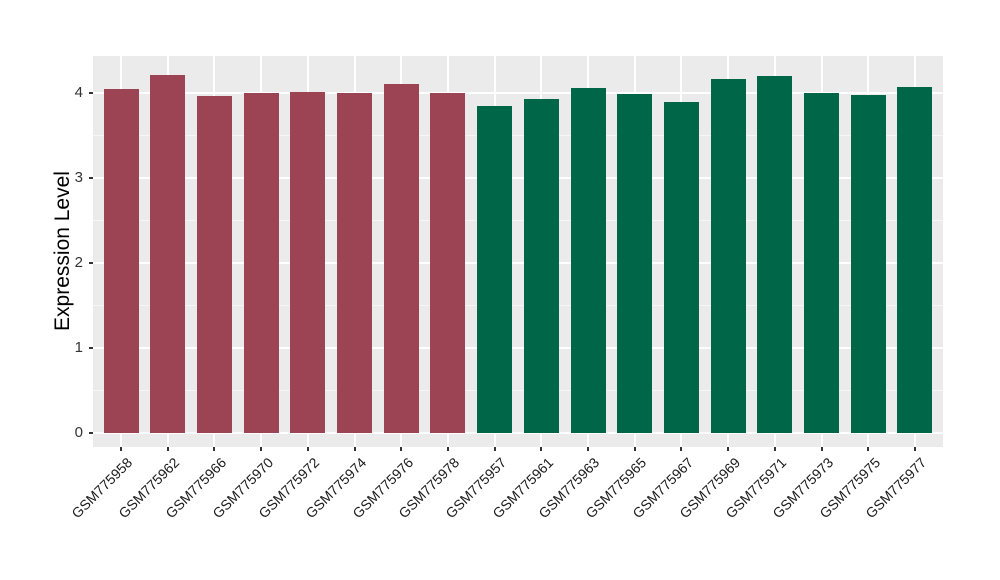 Image resolution: width=1000 pixels, height=580 pixels. Describe the element at coordinates (78, 178) in the screenshot. I see `y-tick-label: 3` at that location.